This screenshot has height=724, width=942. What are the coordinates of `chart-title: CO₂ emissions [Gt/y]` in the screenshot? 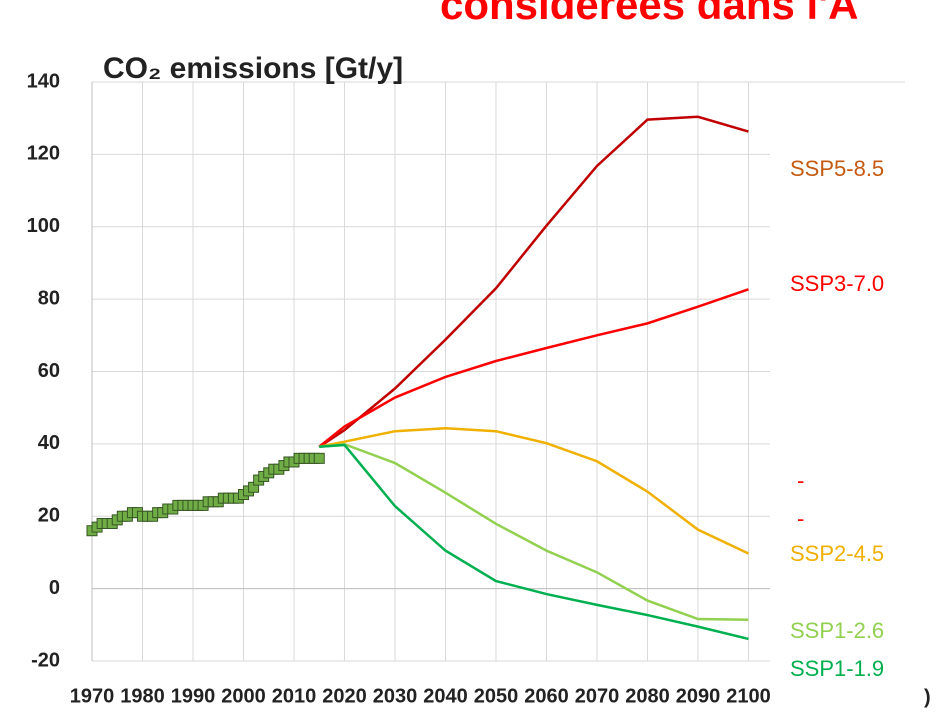 It's located at (253, 68).